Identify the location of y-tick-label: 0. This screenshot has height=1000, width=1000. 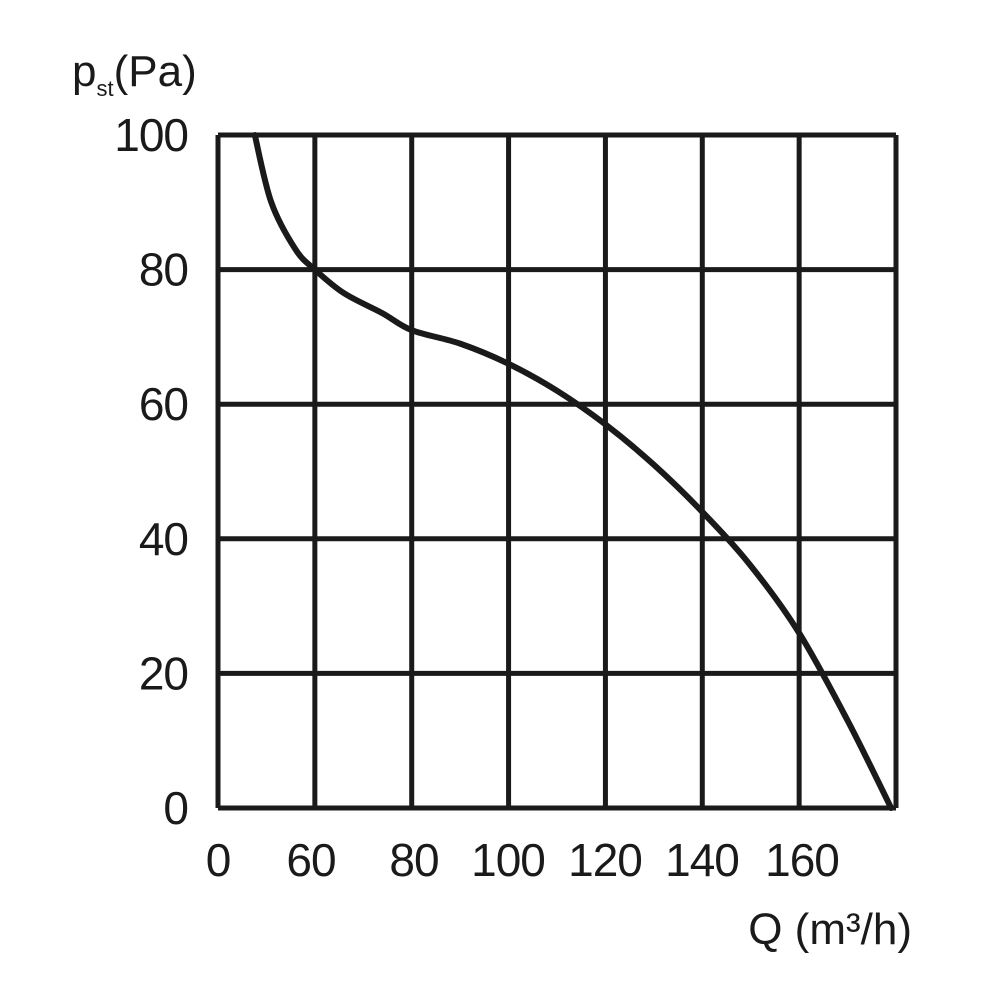
(175, 808).